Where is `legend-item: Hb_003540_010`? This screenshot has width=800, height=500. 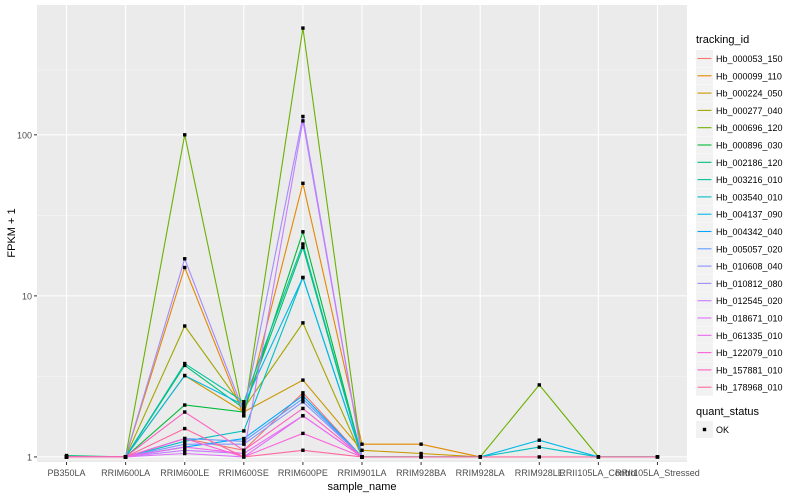 legend-item: Hb_003540_010 is located at coordinates (739, 197).